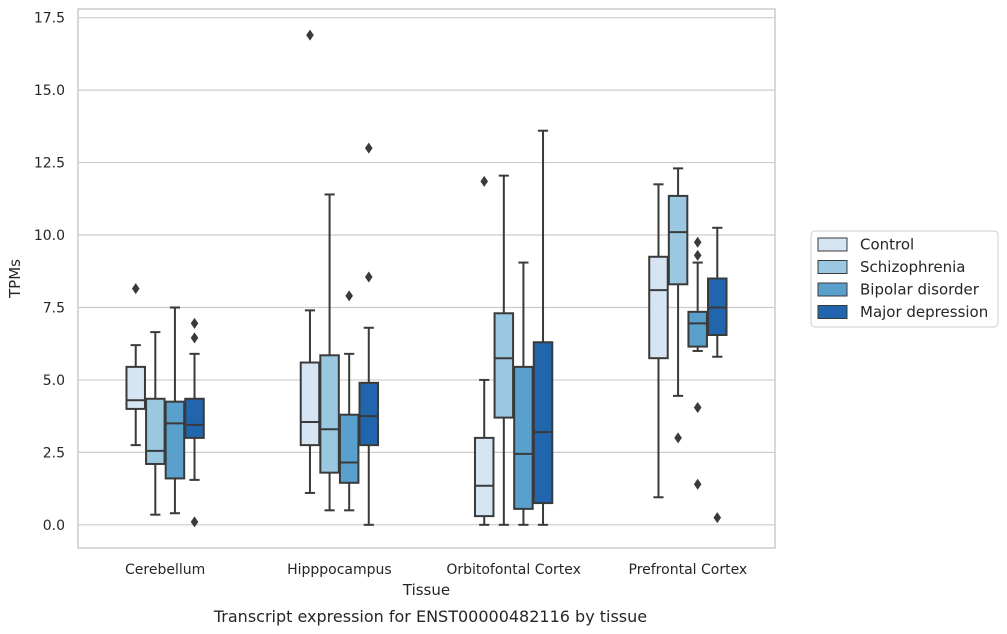 This screenshot has height=634, width=1007. What do you see at coordinates (49, 236) in the screenshot?
I see `y-tick-label: 10.0` at bounding box center [49, 236].